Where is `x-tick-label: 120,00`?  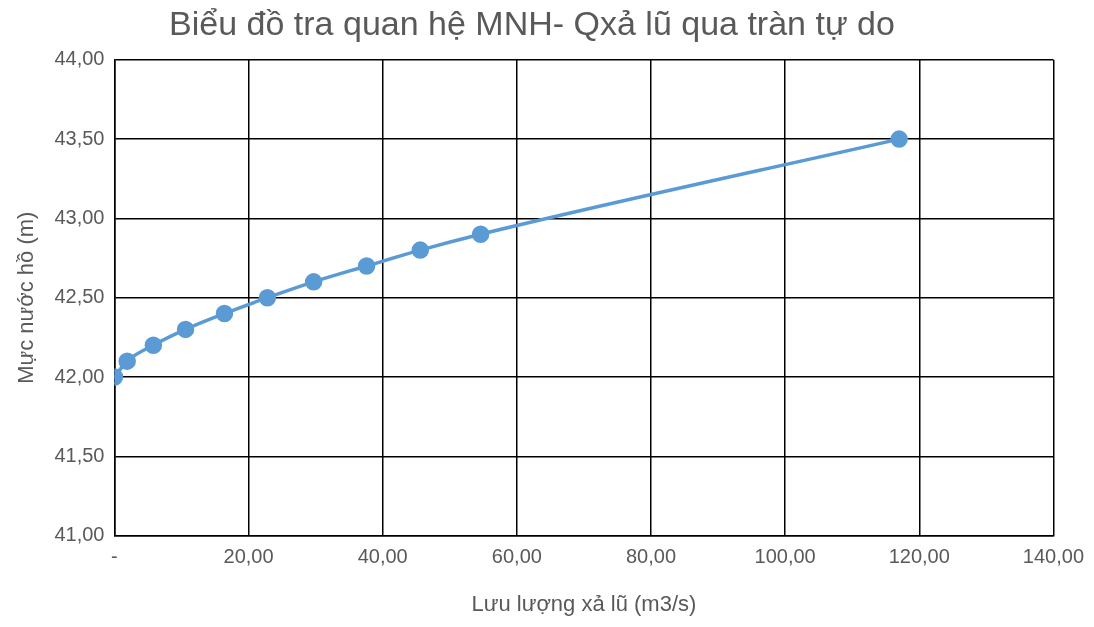
x-tick-label: 120,00 is located at coordinates (919, 556).